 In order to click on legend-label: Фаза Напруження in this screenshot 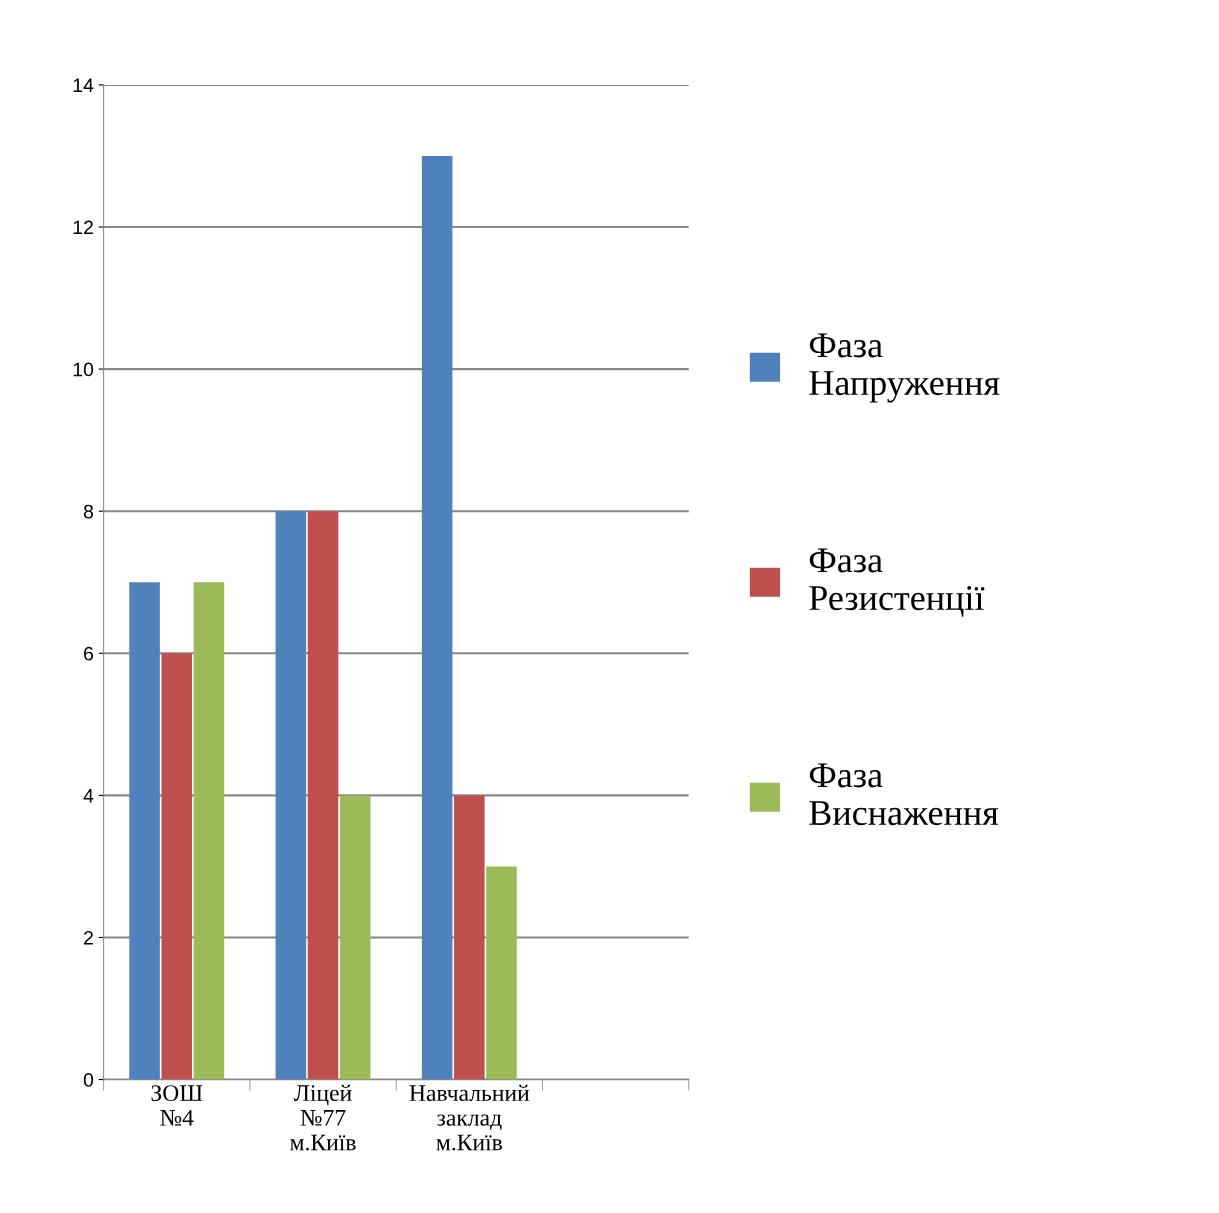, I will do `click(904, 368)`.